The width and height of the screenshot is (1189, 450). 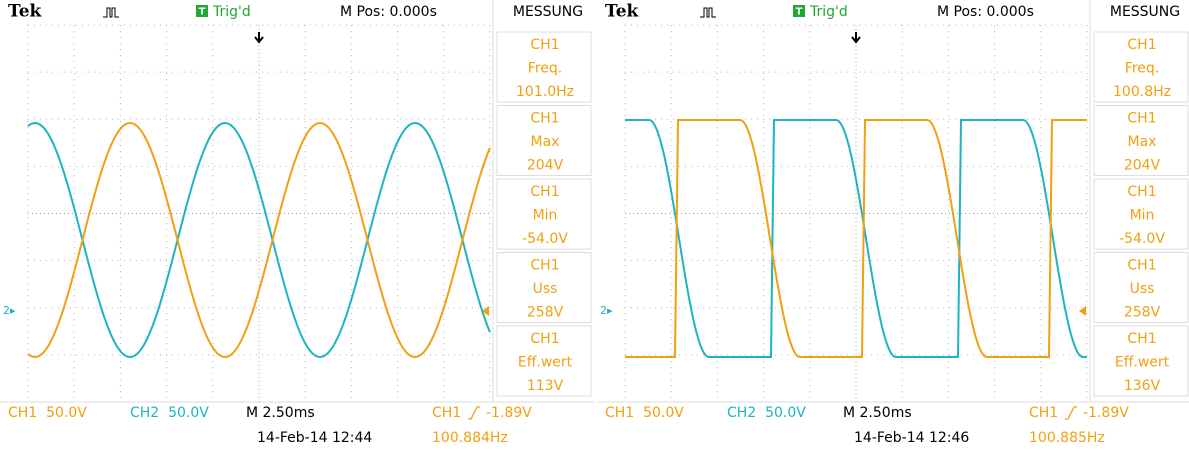 What do you see at coordinates (470, 438) in the screenshot?
I see `trigger-frequency: 100.884Hz` at bounding box center [470, 438].